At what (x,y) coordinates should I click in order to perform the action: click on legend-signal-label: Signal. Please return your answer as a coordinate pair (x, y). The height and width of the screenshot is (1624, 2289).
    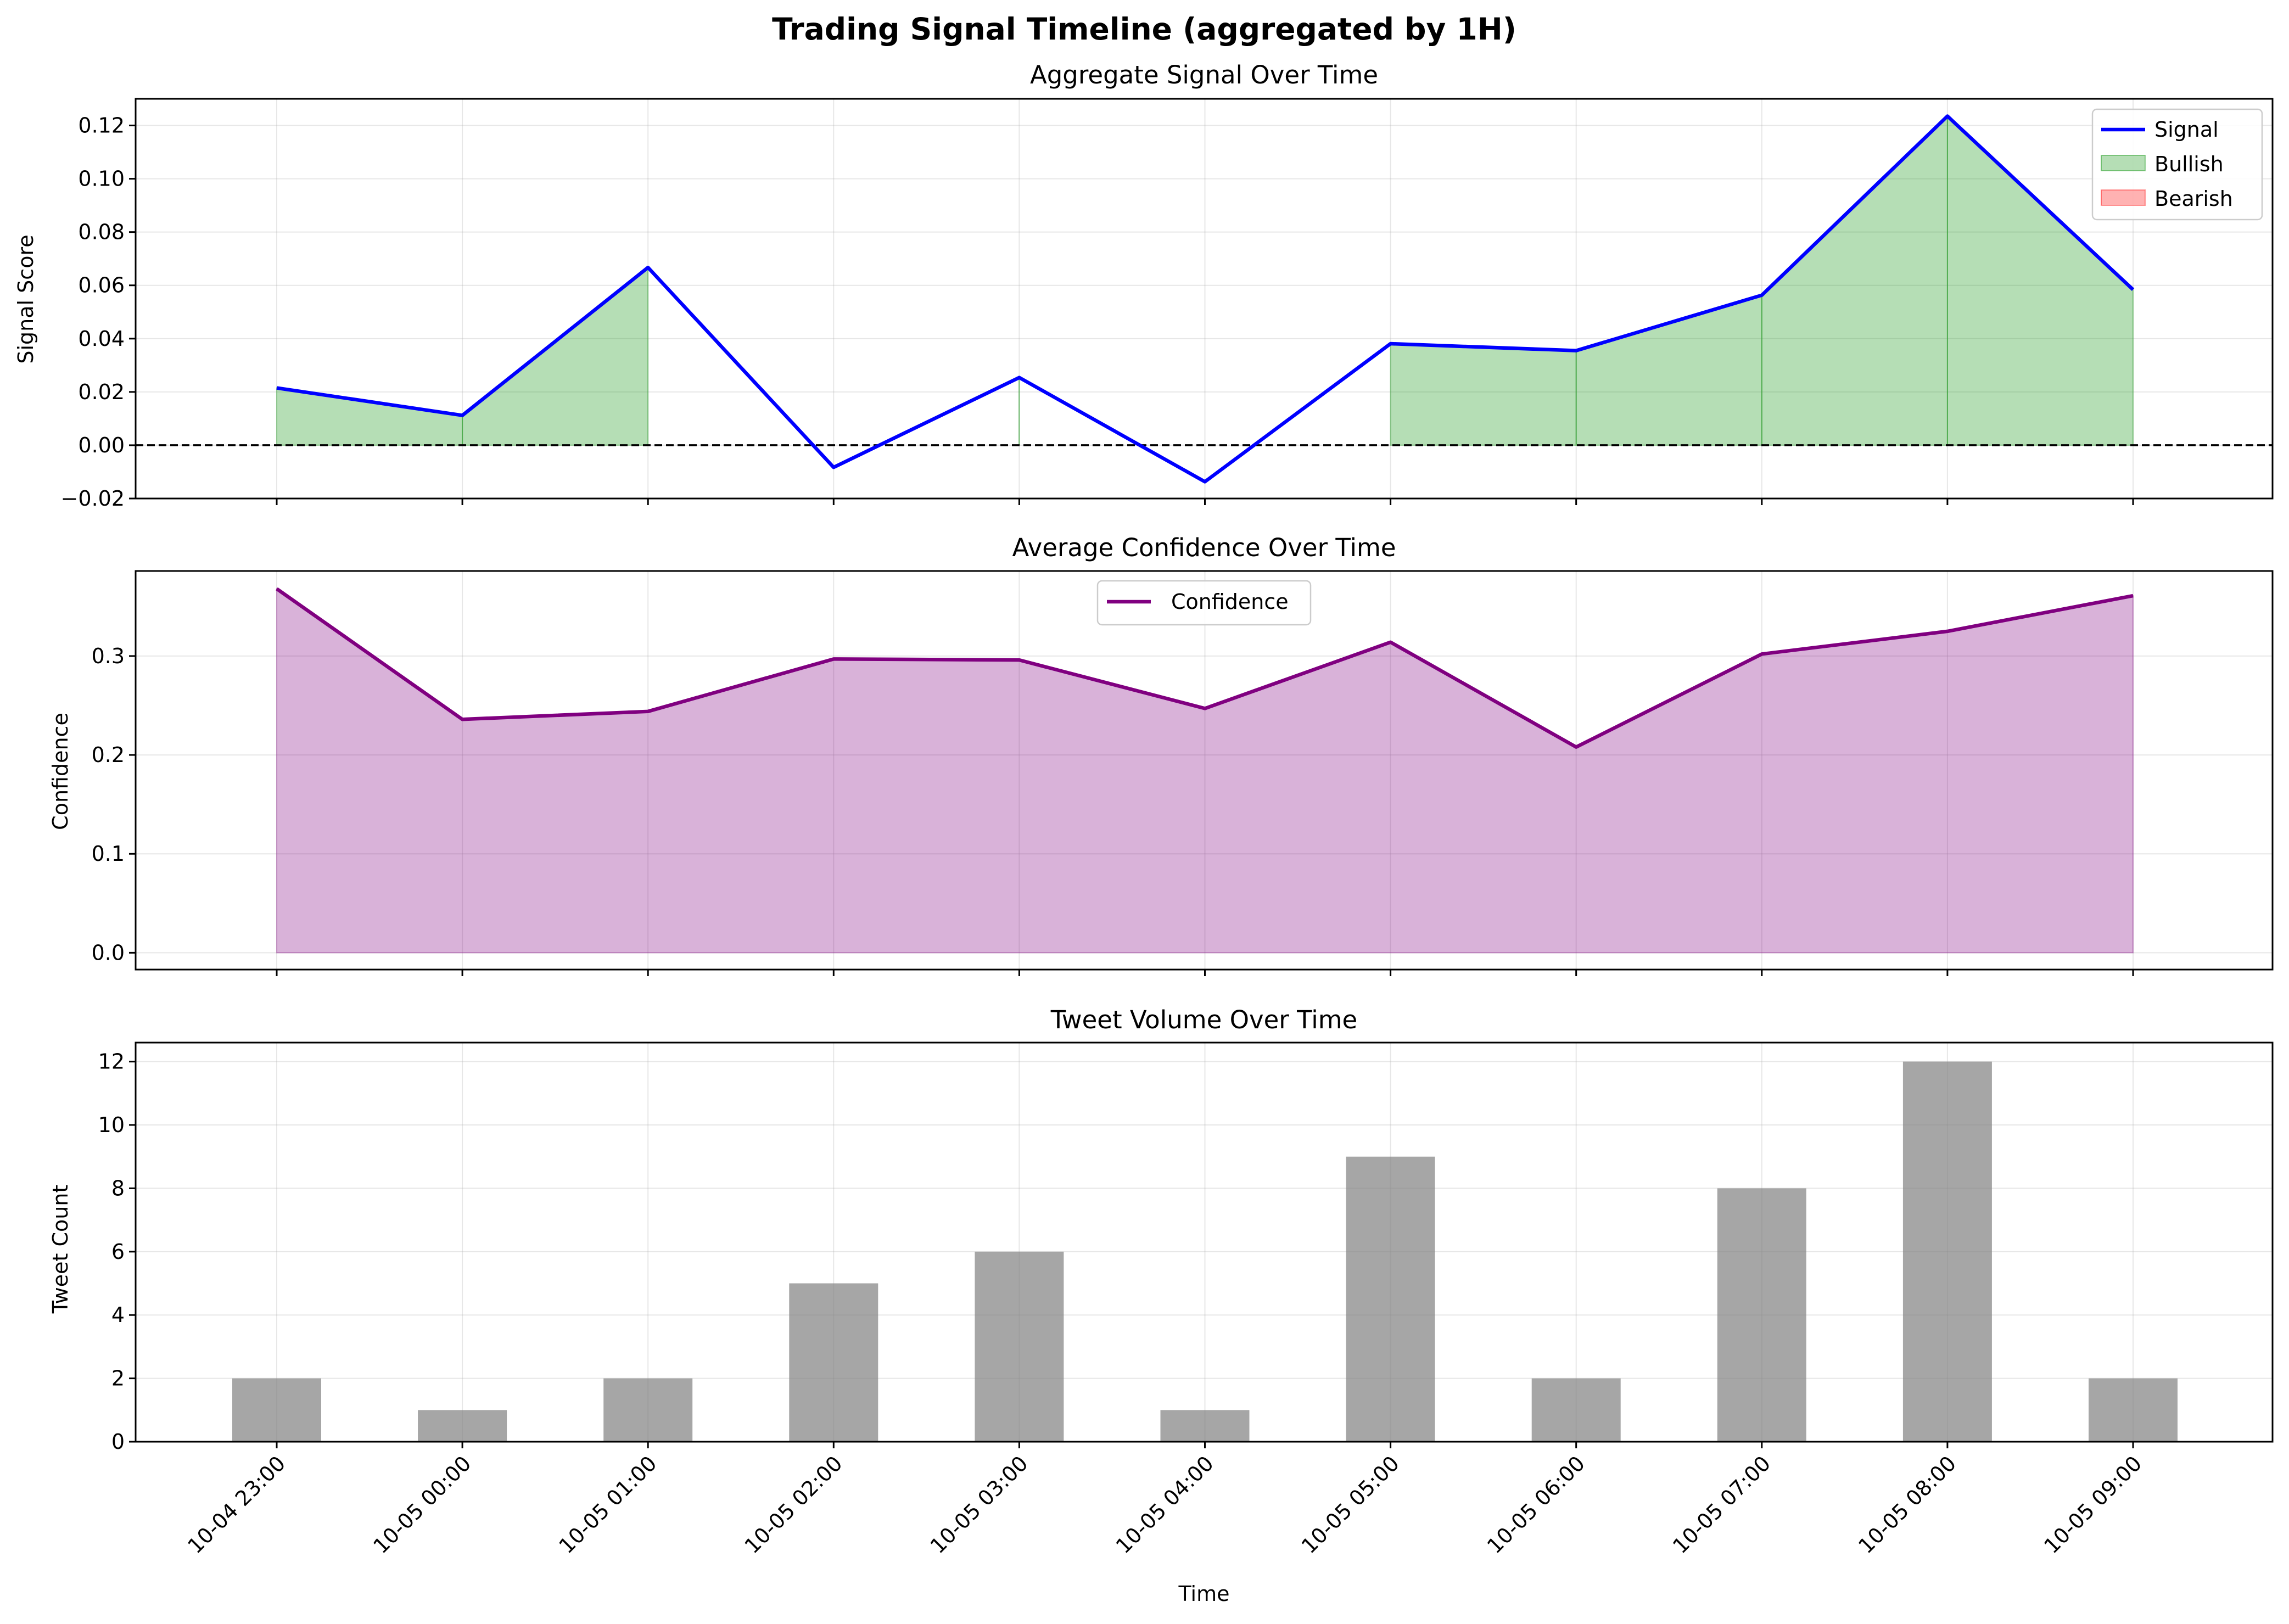
    Looking at the image, I should click on (2186, 129).